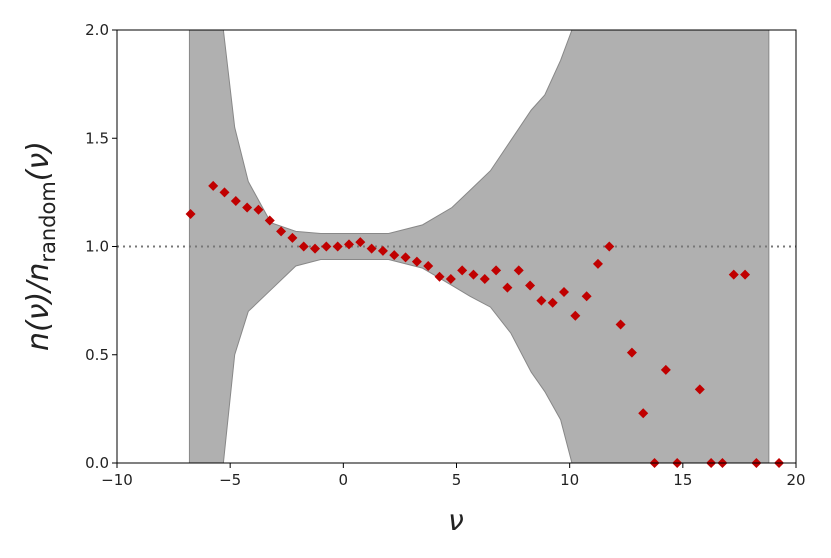 The height and width of the screenshot is (558, 831). I want to click on y-tick-label: 0.5, so click(97, 355).